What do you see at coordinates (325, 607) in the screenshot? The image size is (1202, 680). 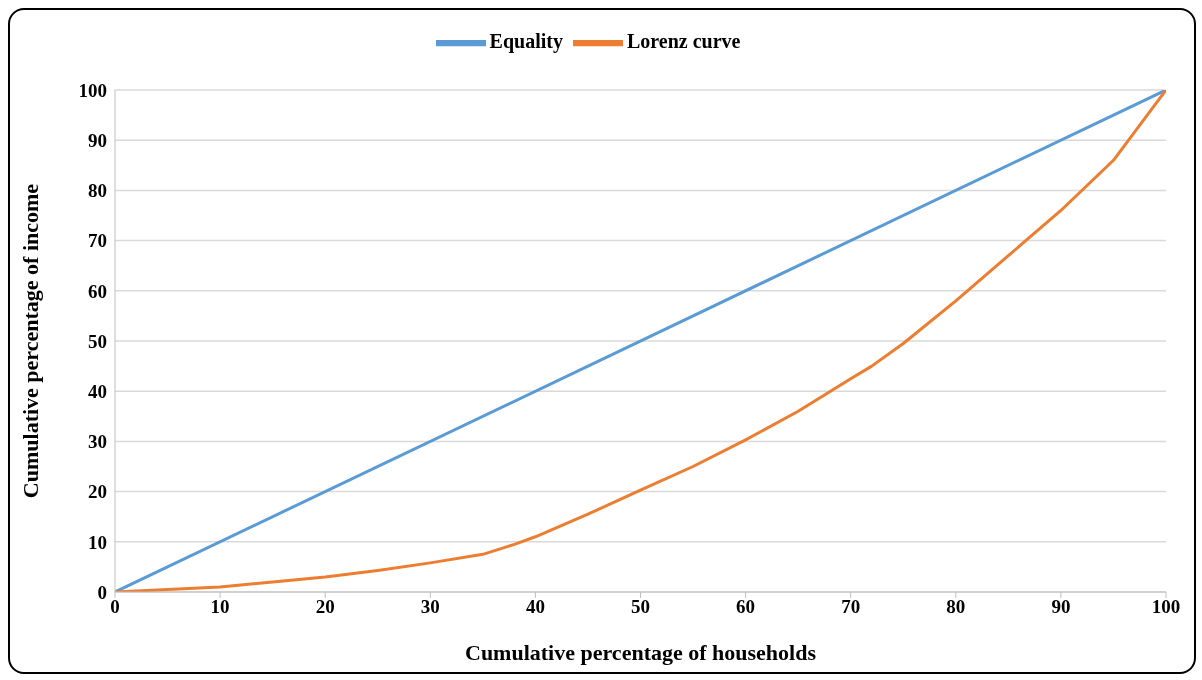 I see `x-tick-label: 20` at bounding box center [325, 607].